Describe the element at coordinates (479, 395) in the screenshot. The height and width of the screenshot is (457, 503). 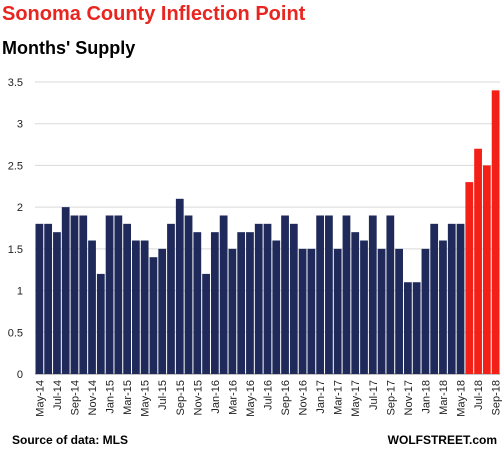
I see `x-tick-label: Jul-18` at that location.